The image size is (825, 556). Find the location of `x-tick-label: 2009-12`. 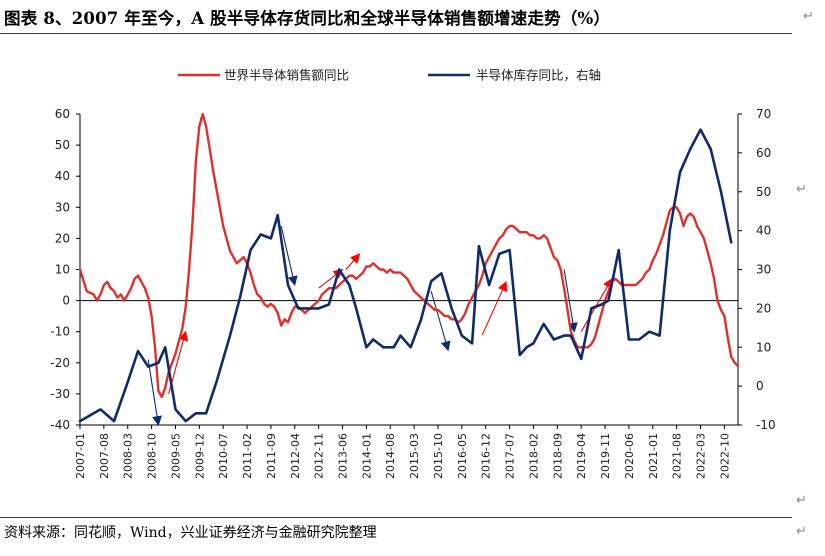

x-tick-label: 2009-12 is located at coordinates (199, 456).